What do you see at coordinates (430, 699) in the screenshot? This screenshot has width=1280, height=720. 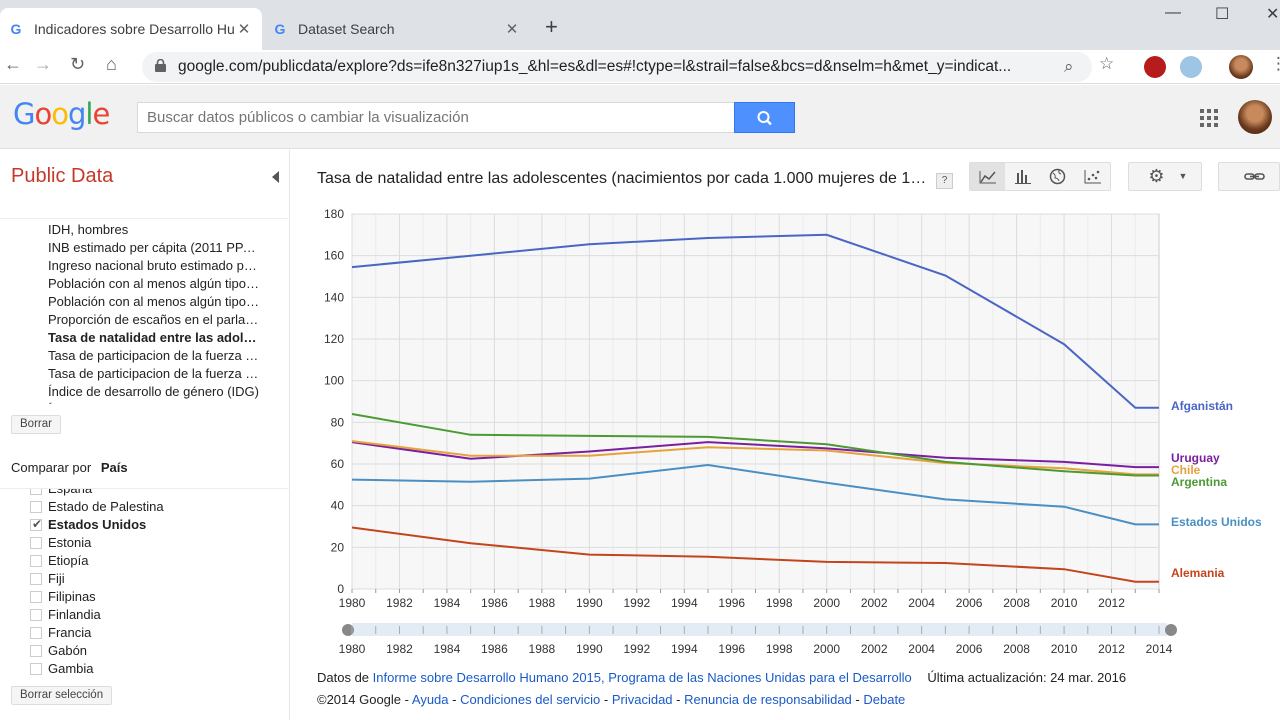 I see `link-help: Ayuda` at bounding box center [430, 699].